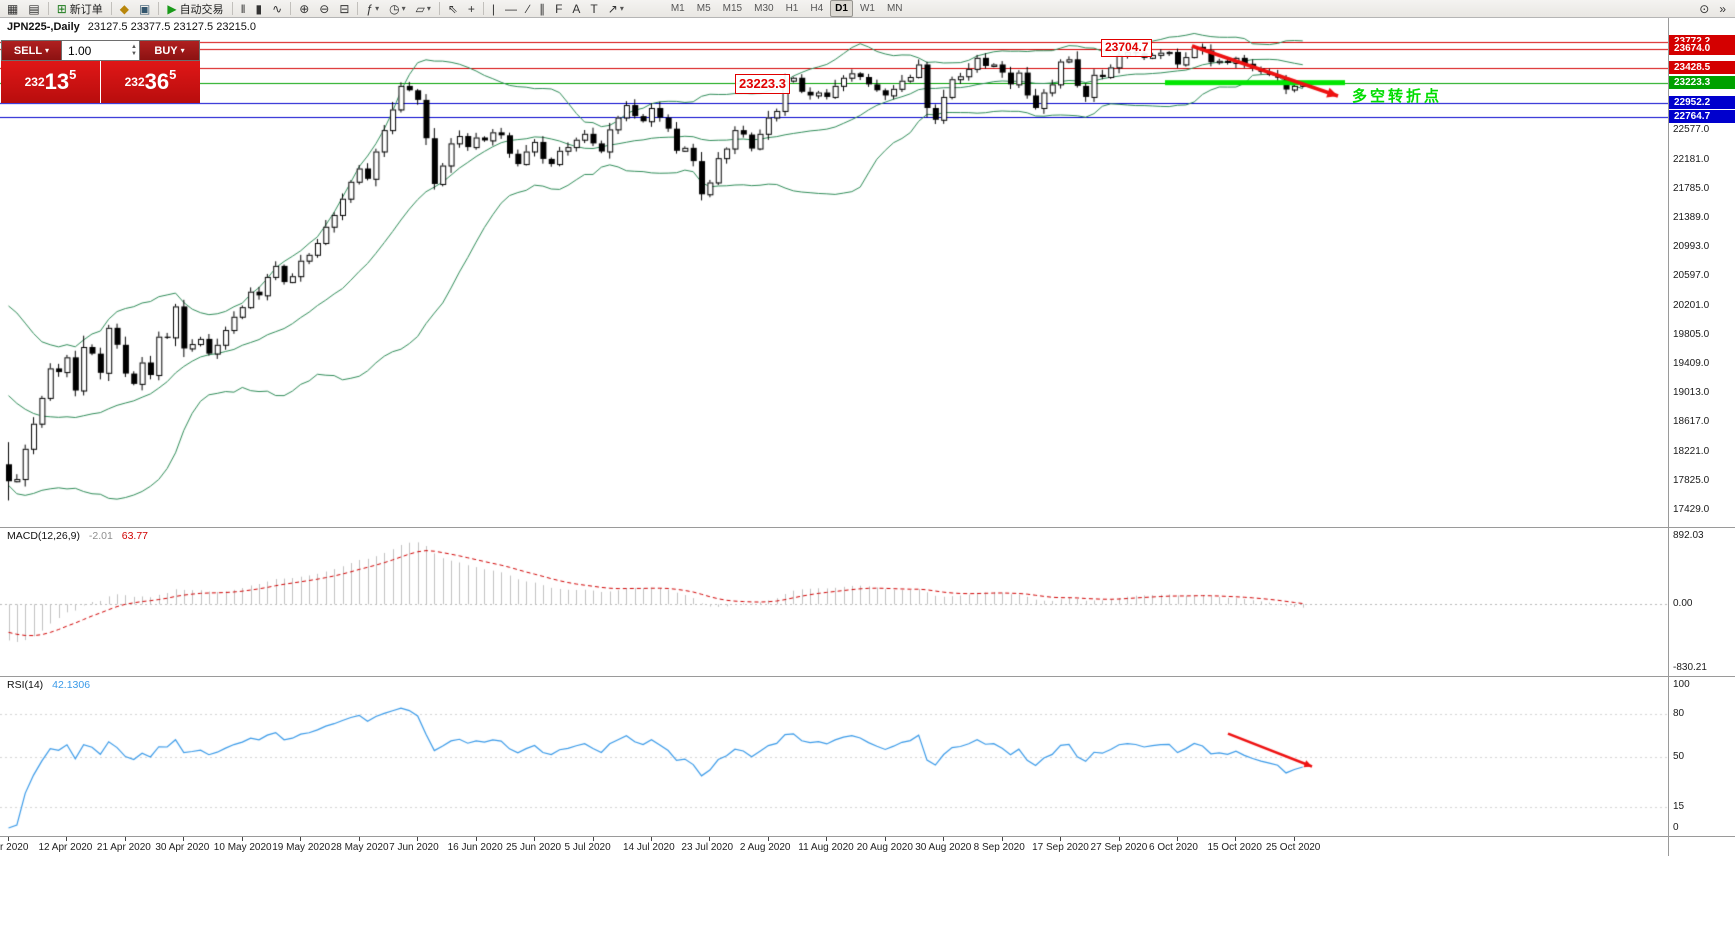  Describe the element at coordinates (14, 847) in the screenshot. I see `date-label: 2 Apr 2020` at that location.